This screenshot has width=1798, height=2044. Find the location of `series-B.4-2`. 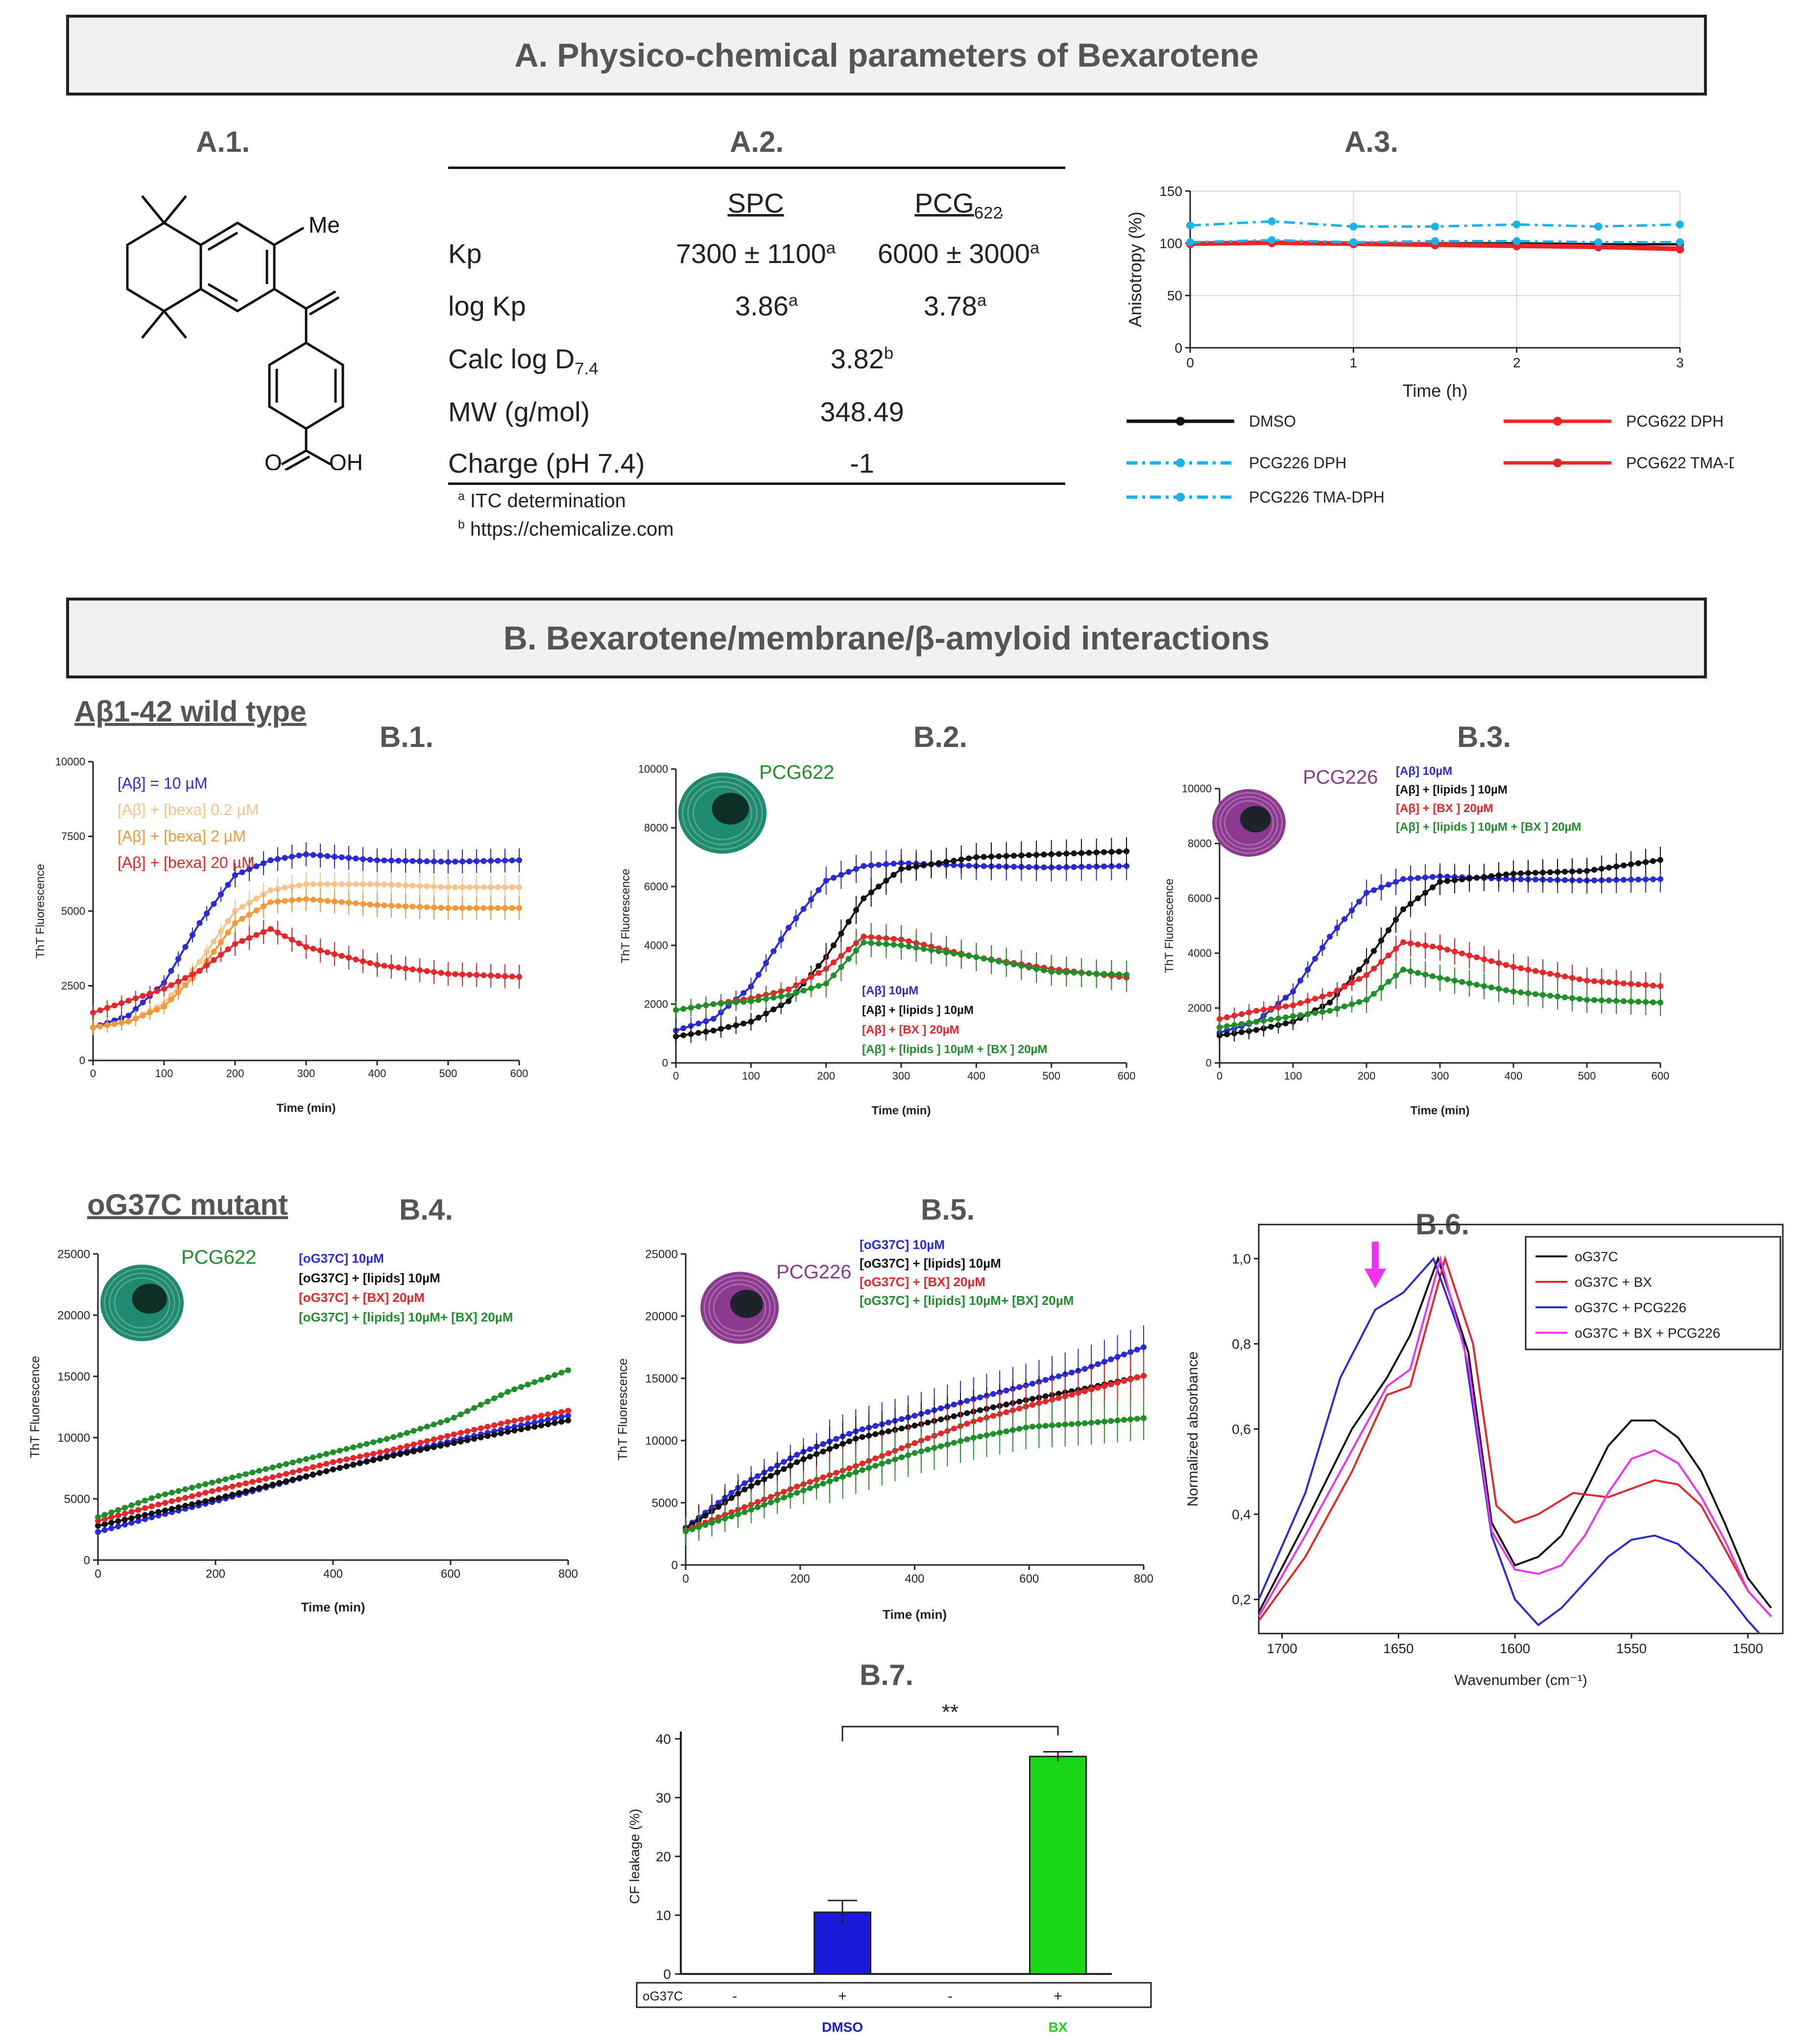

series-B.4-2 is located at coordinates (333, 1466).